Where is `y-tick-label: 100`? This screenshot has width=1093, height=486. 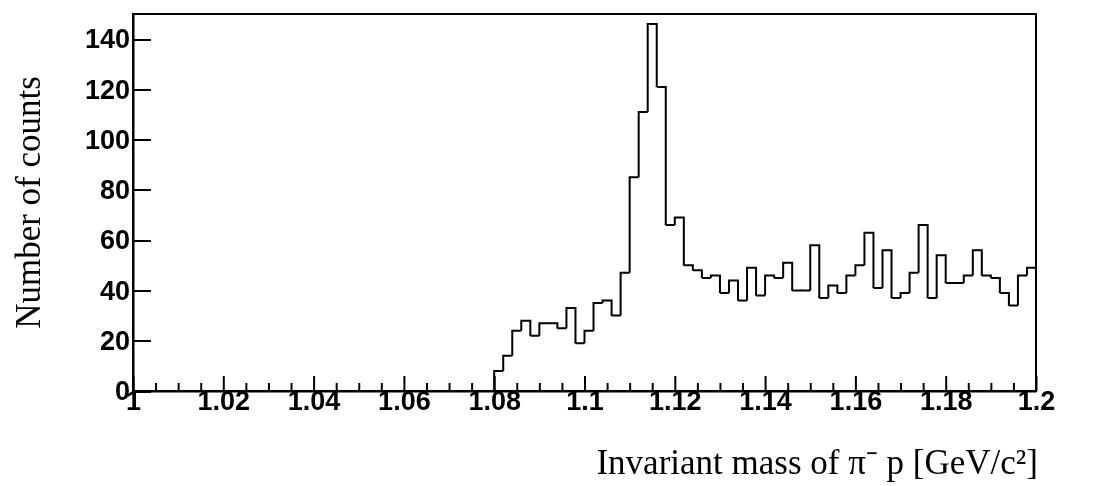
y-tick-label: 100 is located at coordinates (107, 139).